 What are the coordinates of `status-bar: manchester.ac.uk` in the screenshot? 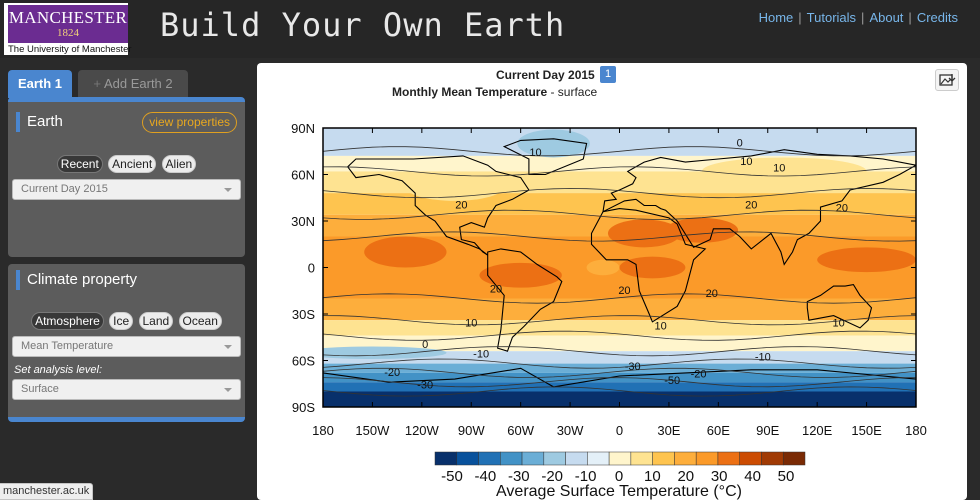 It's located at (47, 491).